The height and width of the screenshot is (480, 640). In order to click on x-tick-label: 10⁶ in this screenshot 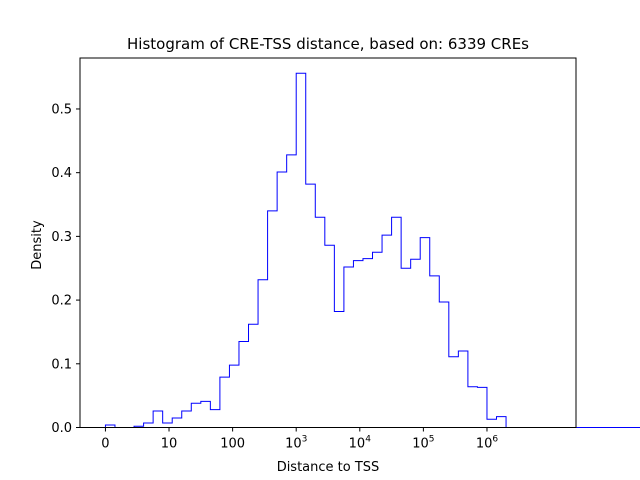, I will do `click(487, 443)`.